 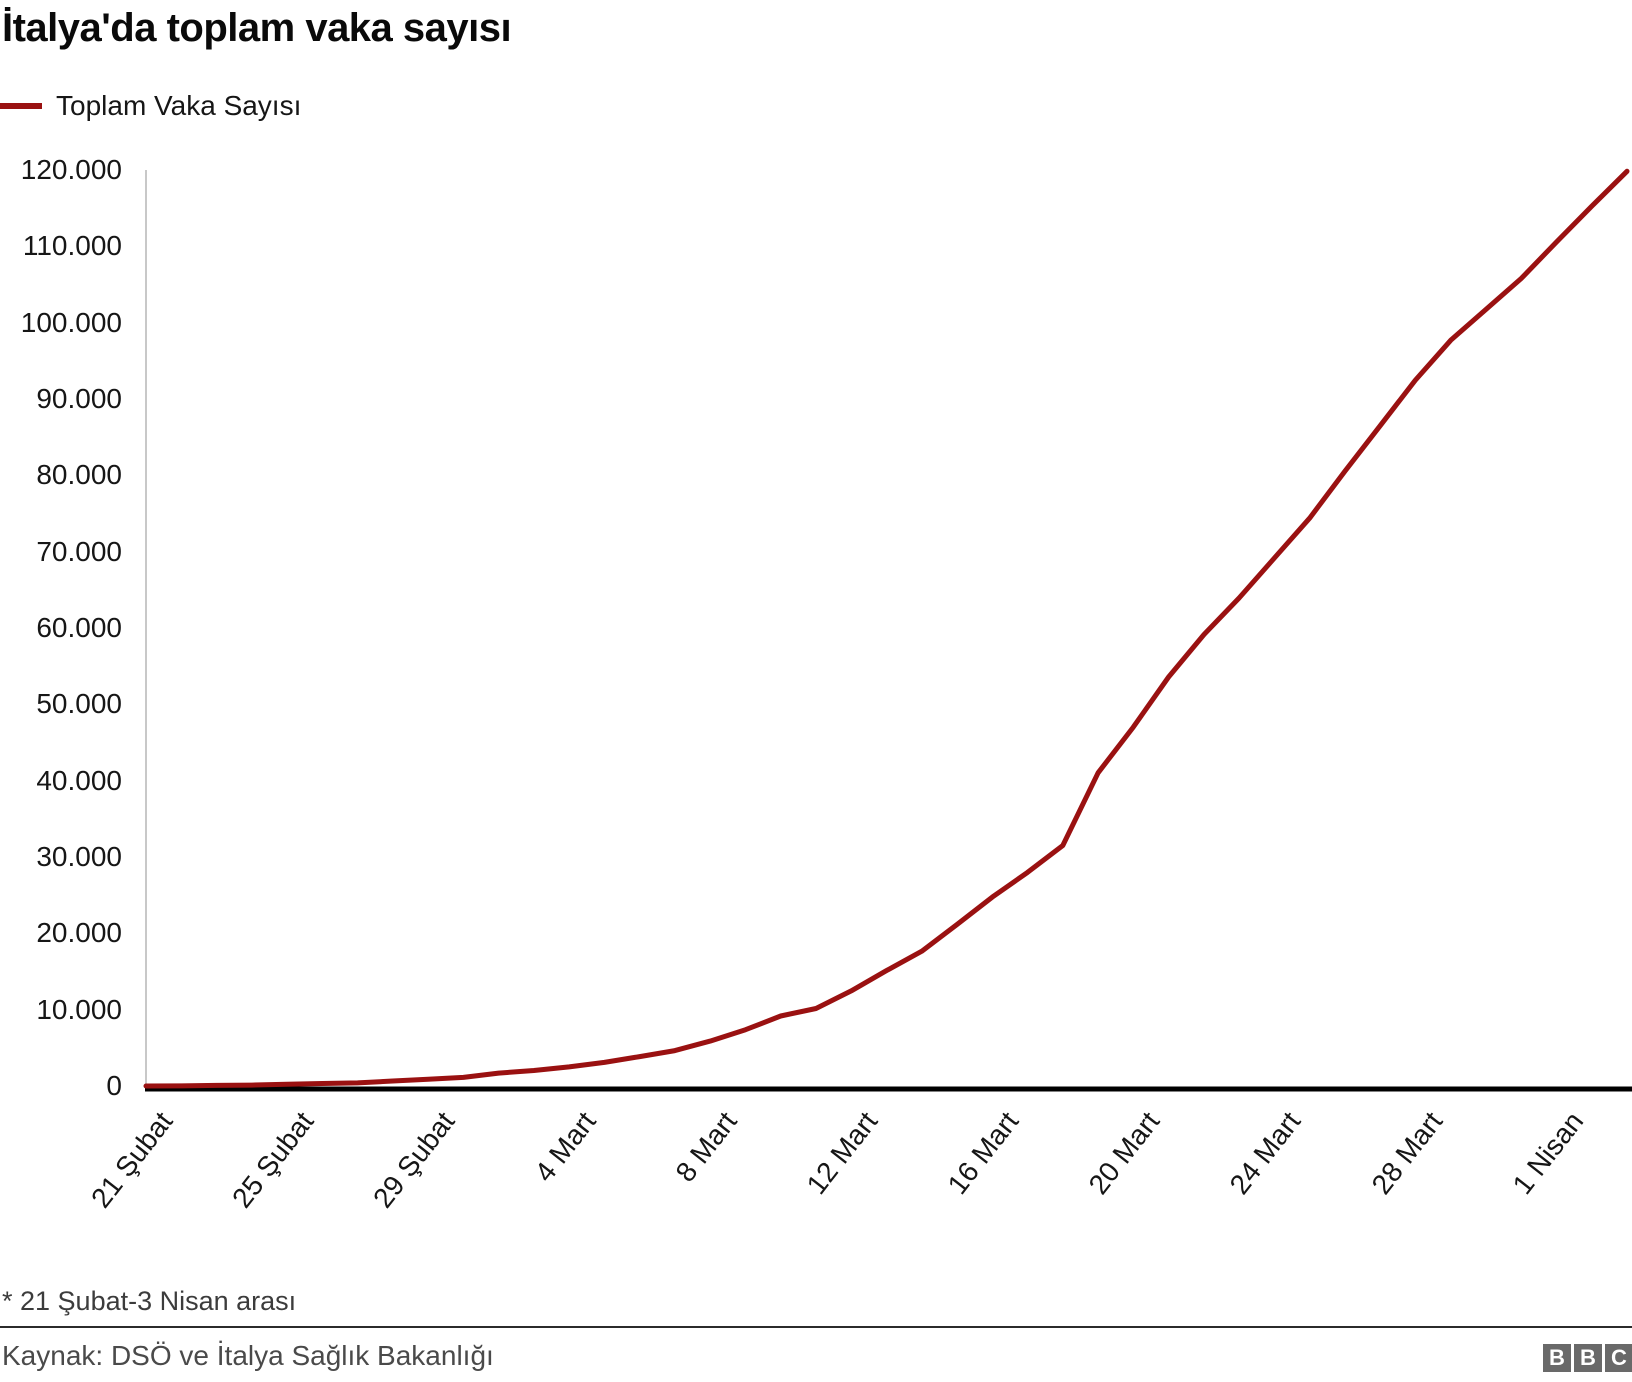 What do you see at coordinates (816, 1327) in the screenshot?
I see `footer-divider` at bounding box center [816, 1327].